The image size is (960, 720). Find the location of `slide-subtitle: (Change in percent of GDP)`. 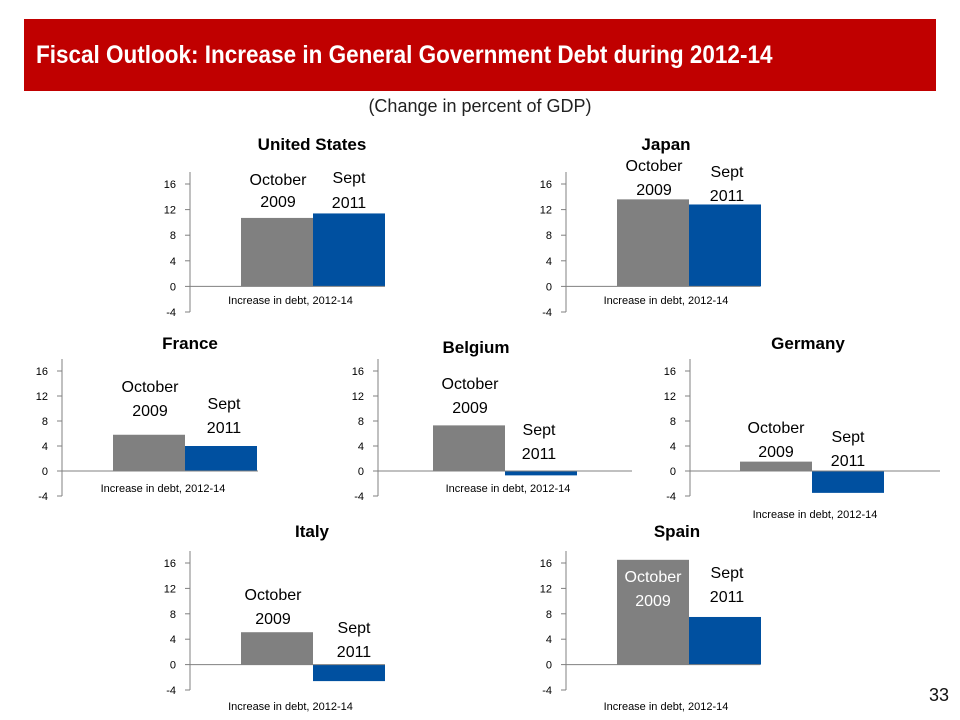

slide-subtitle: (Change in percent of GDP) is located at coordinates (480, 106).